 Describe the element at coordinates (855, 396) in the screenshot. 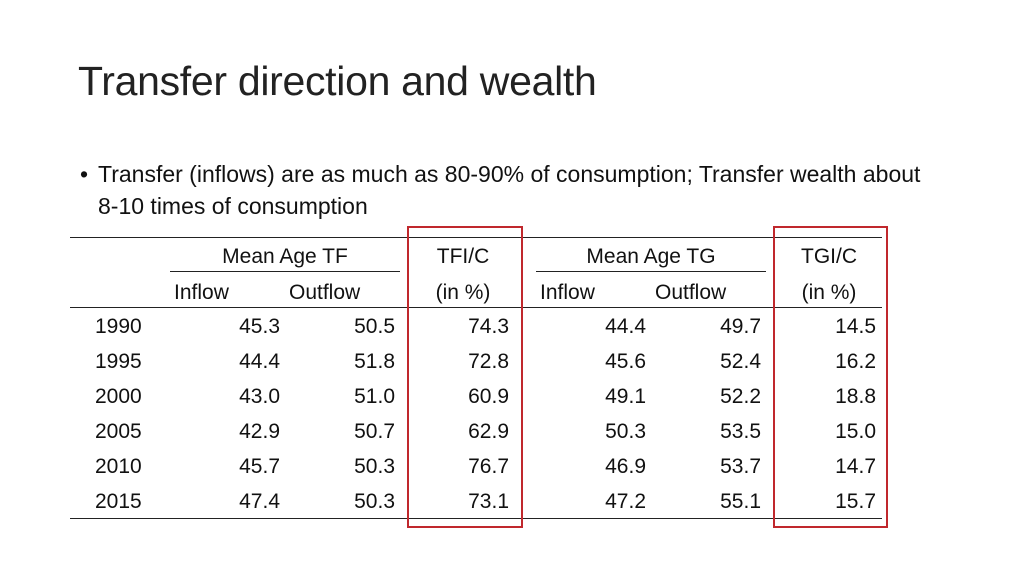

I see `cell-tgi-c: 18.8` at that location.